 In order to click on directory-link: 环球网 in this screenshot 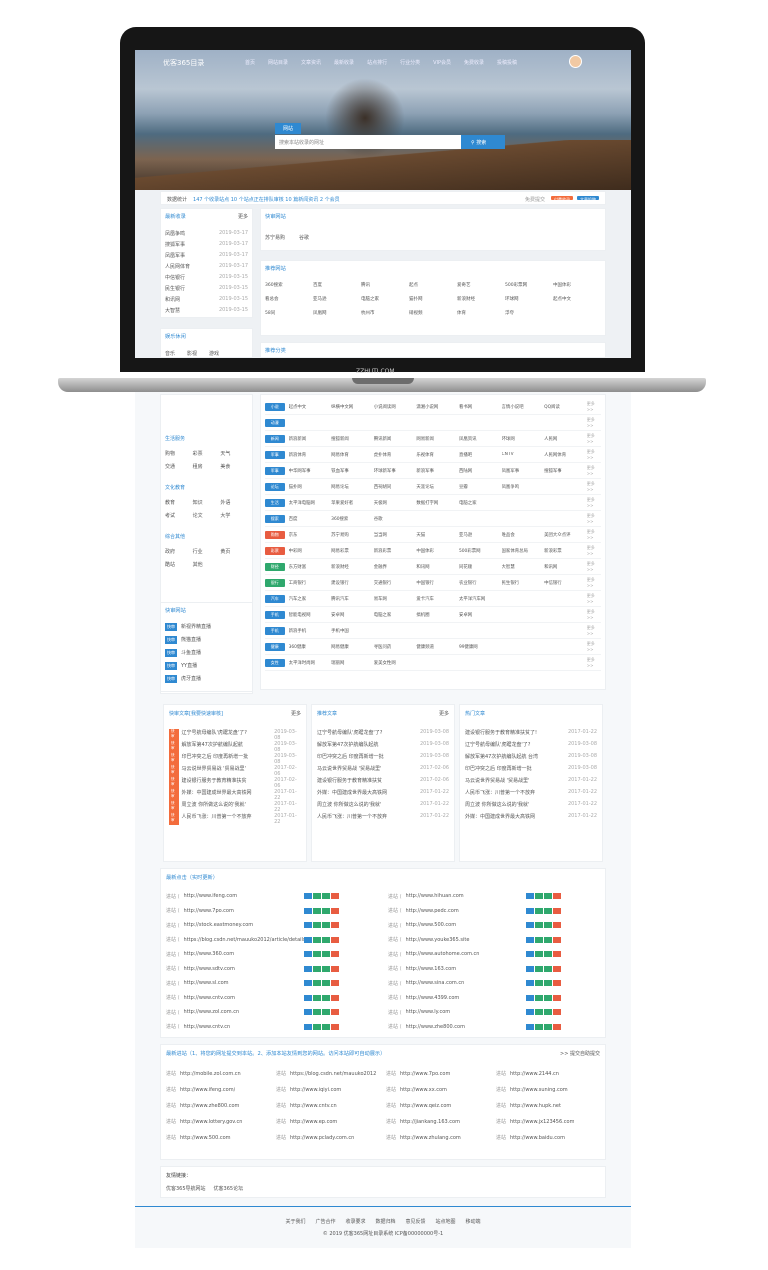, I will do `click(508, 439)`.